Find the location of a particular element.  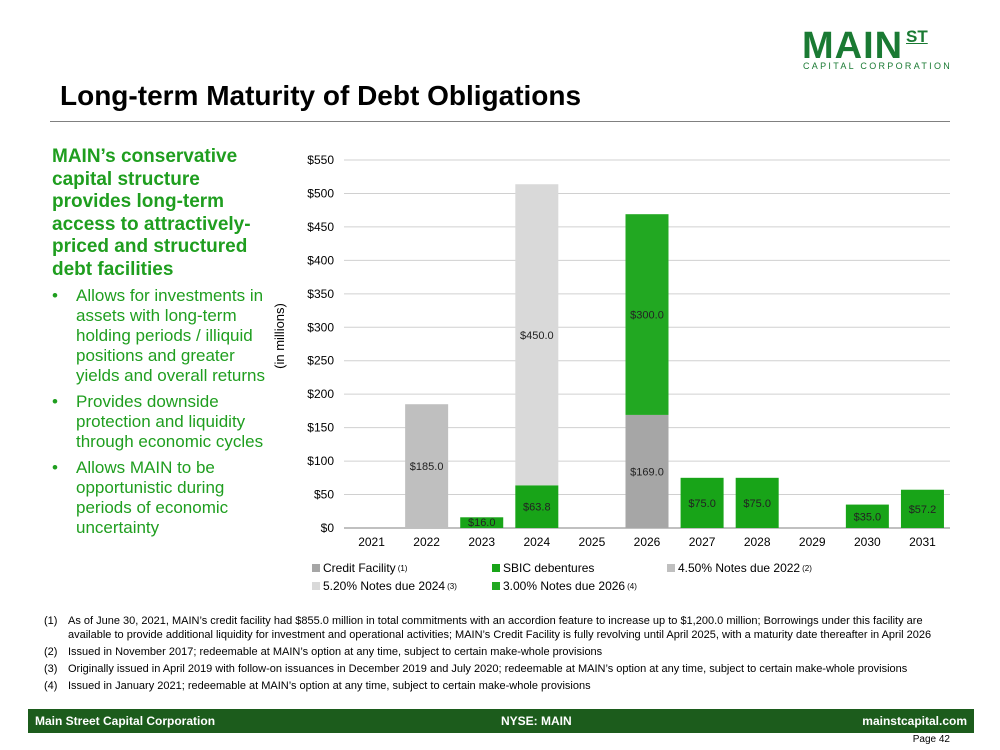

y-tick-label: $100 is located at coordinates (320, 461).